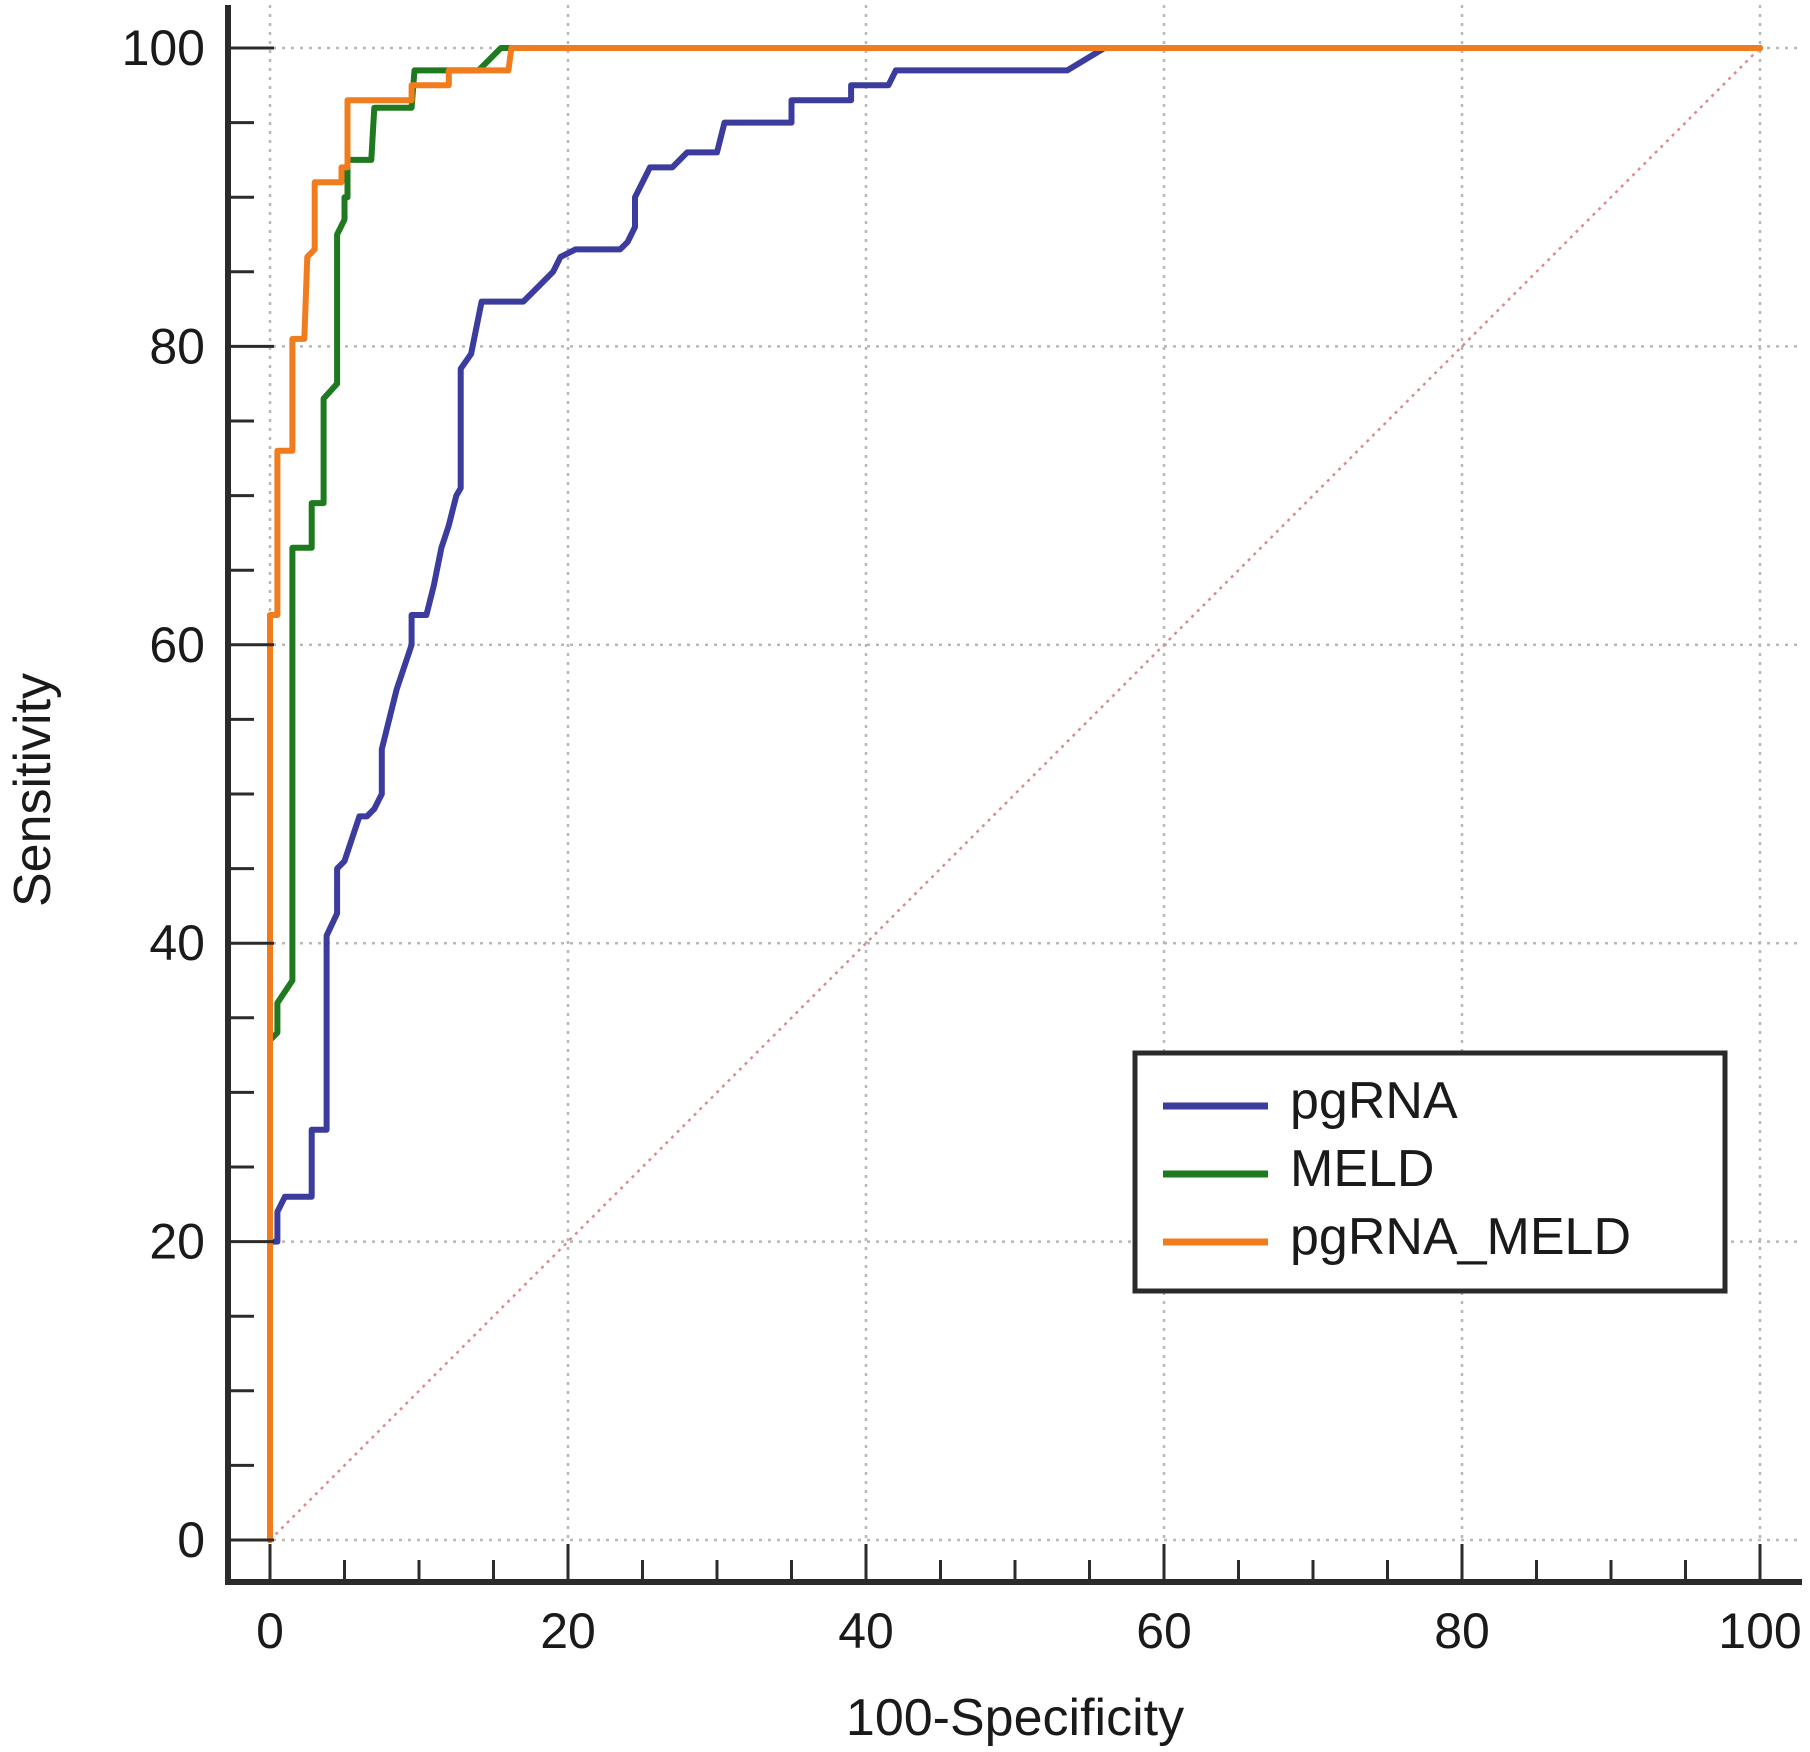 Image resolution: width=1810 pixels, height=1752 pixels. Describe the element at coordinates (866, 1631) in the screenshot. I see `x-tick-label: 40` at that location.